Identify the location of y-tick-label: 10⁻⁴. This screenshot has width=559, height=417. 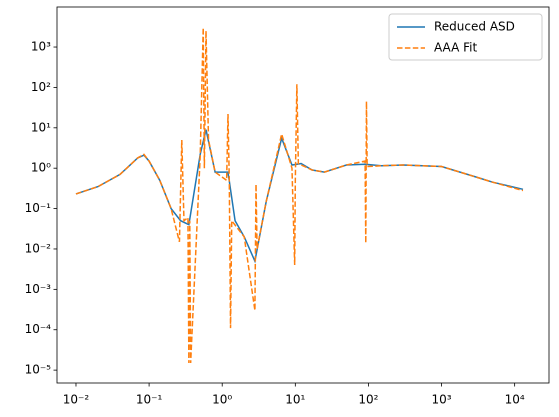
(38, 329).